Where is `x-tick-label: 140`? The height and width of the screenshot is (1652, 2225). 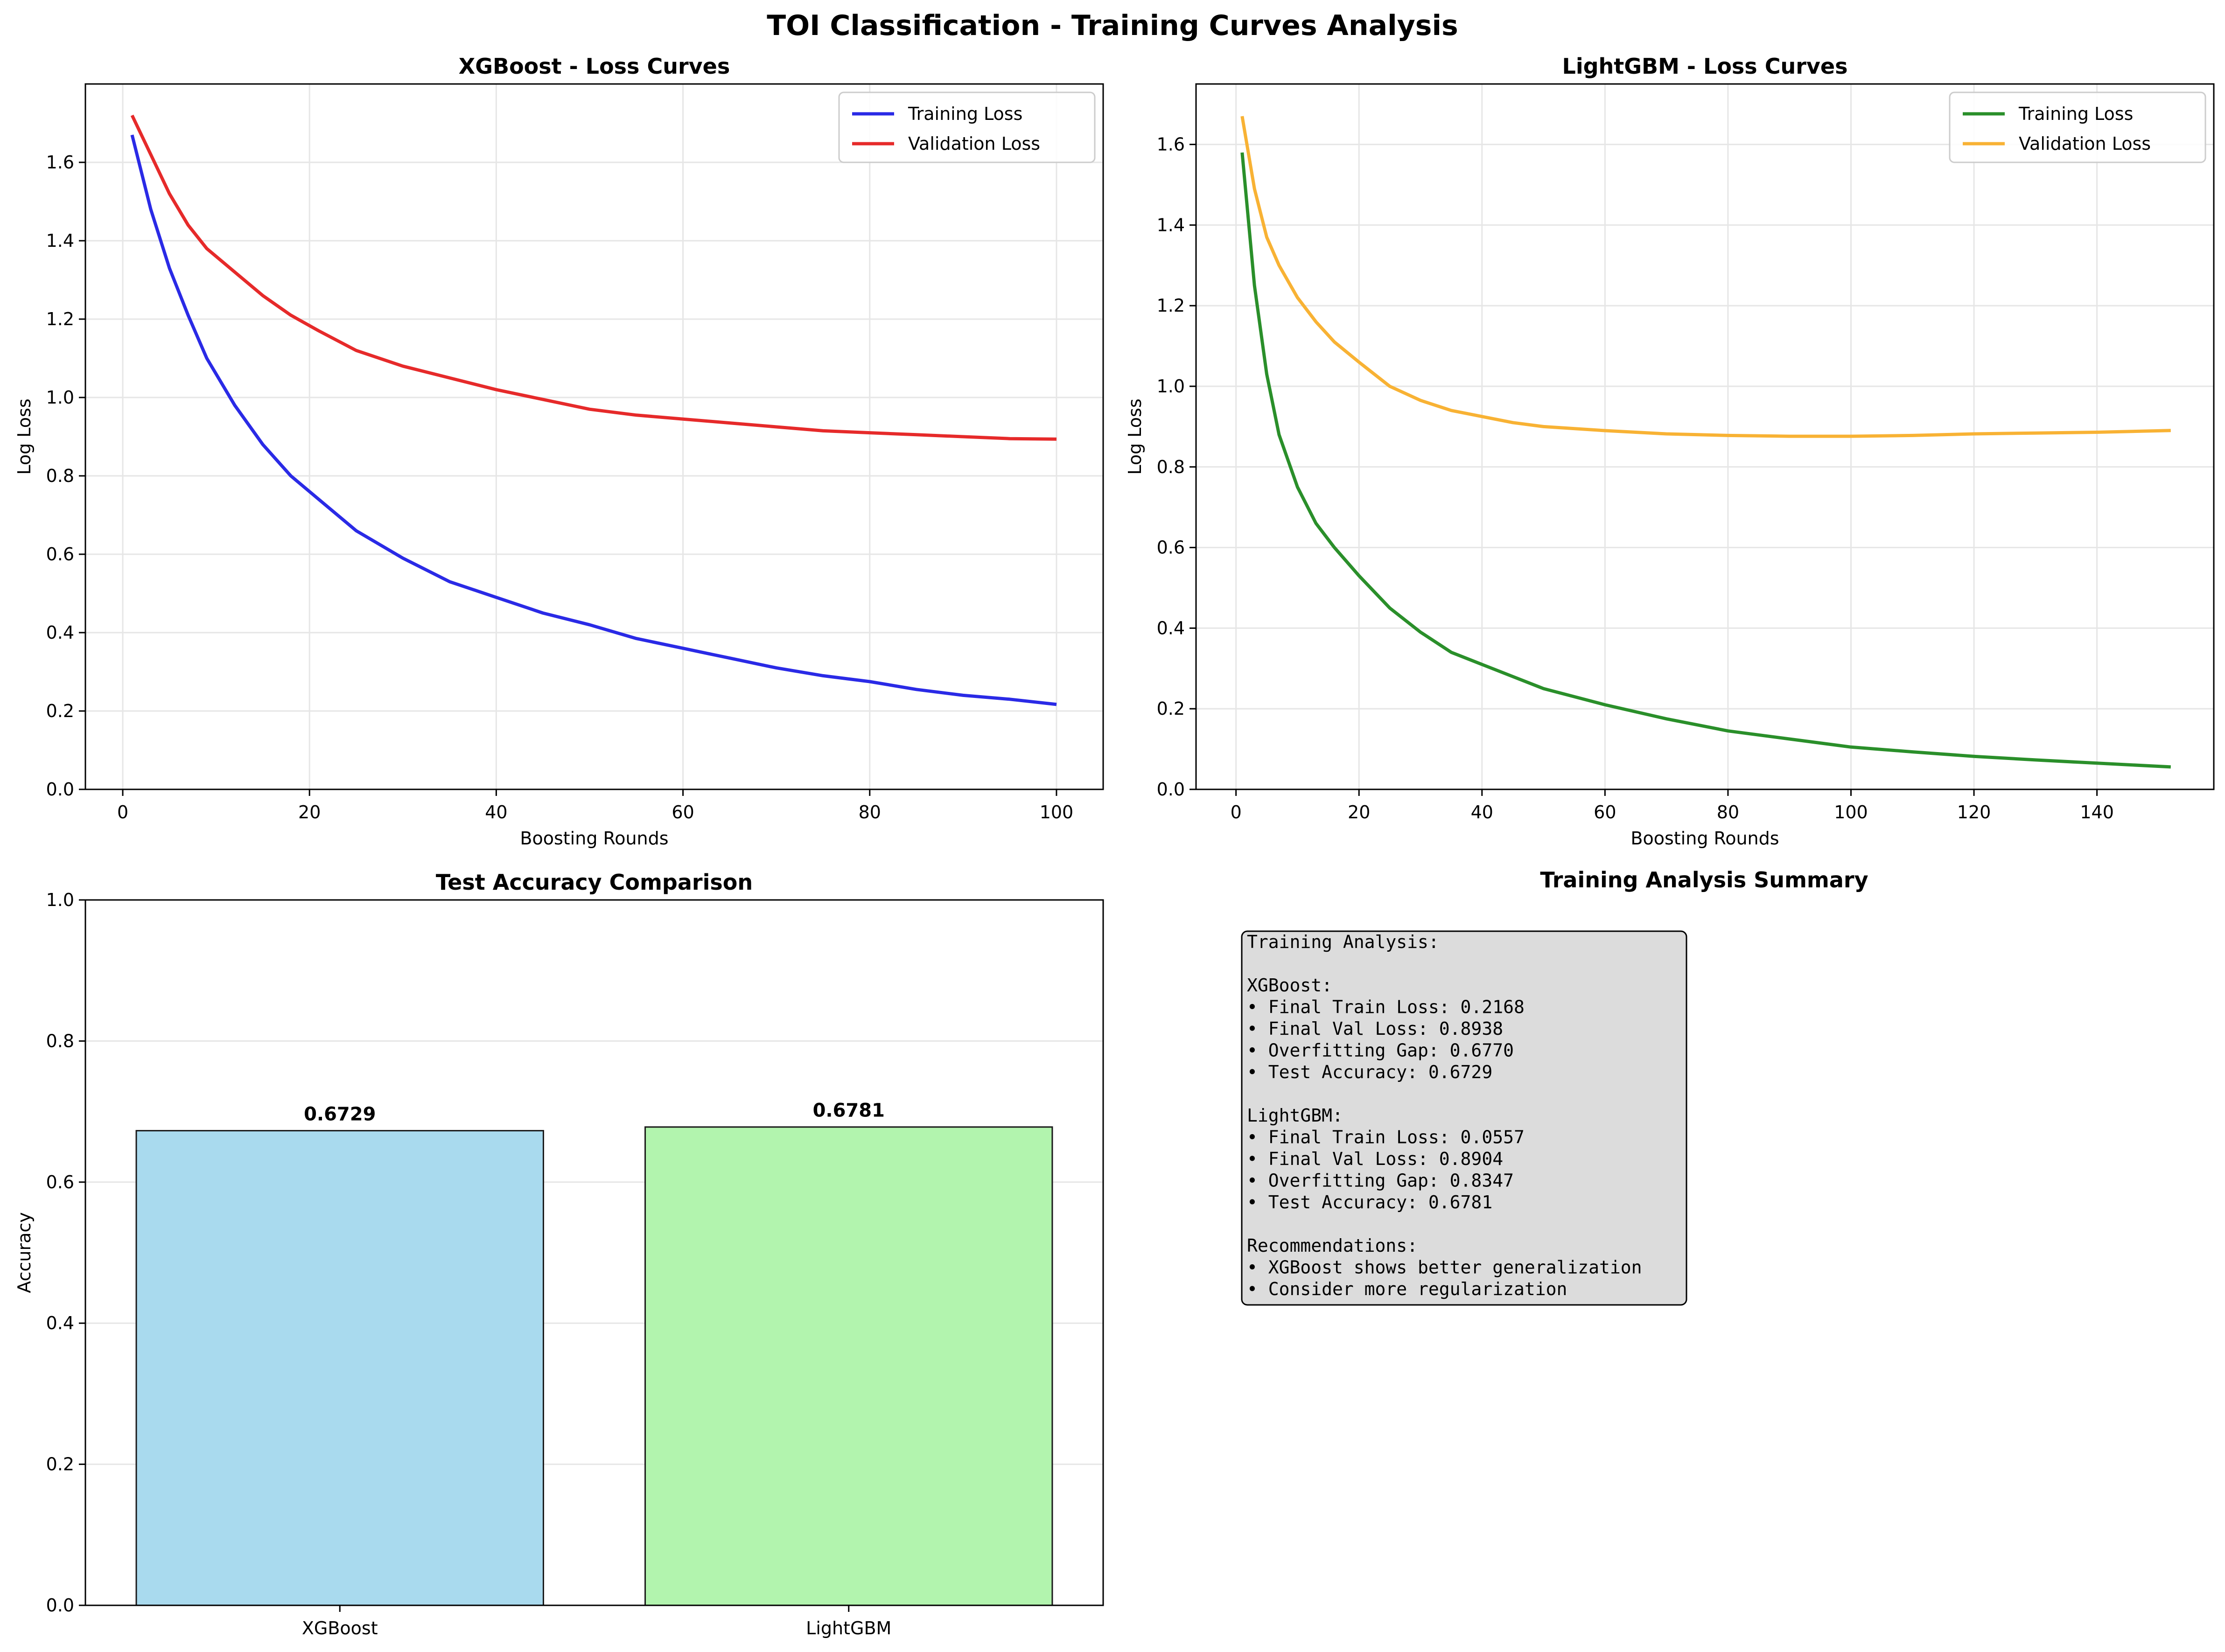 x-tick-label: 140 is located at coordinates (2097, 812).